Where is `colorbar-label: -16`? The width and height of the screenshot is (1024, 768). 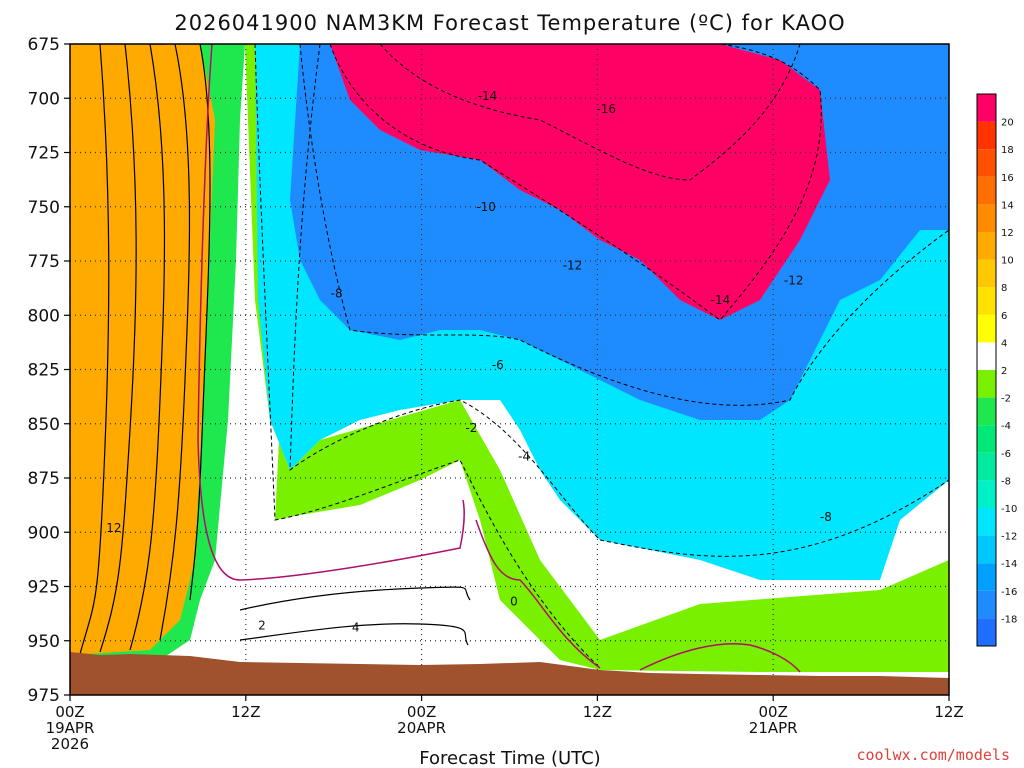
colorbar-label: -16 is located at coordinates (1009, 592).